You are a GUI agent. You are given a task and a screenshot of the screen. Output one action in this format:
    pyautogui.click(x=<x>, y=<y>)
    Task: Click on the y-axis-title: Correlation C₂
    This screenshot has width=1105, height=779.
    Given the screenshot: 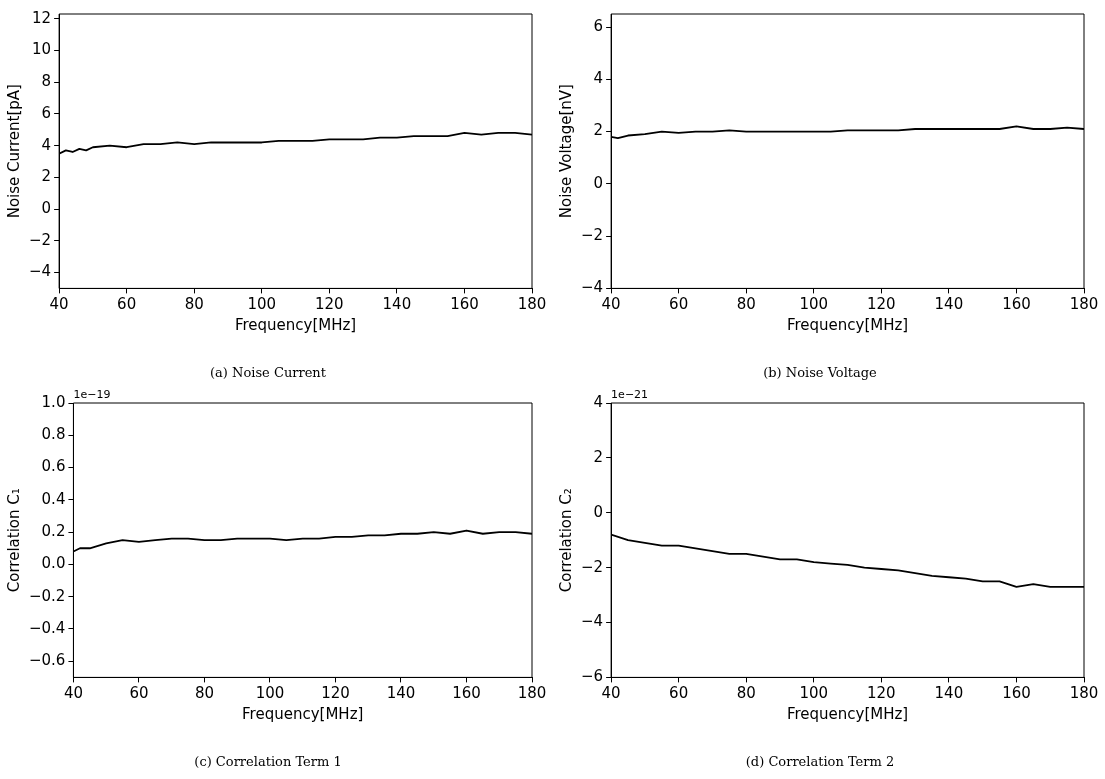 What is the action you would take?
    pyautogui.click(x=565, y=540)
    